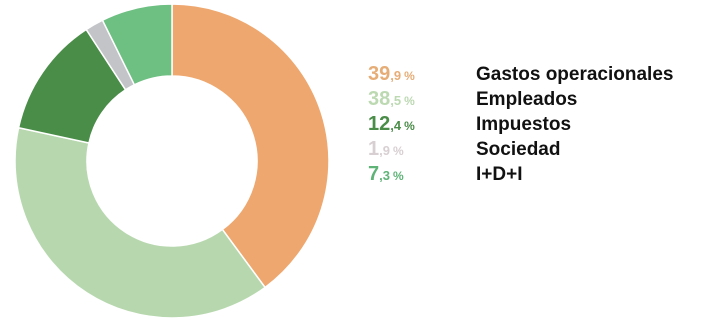  What do you see at coordinates (422, 75) in the screenshot?
I see `legend-value: 39,9%` at bounding box center [422, 75].